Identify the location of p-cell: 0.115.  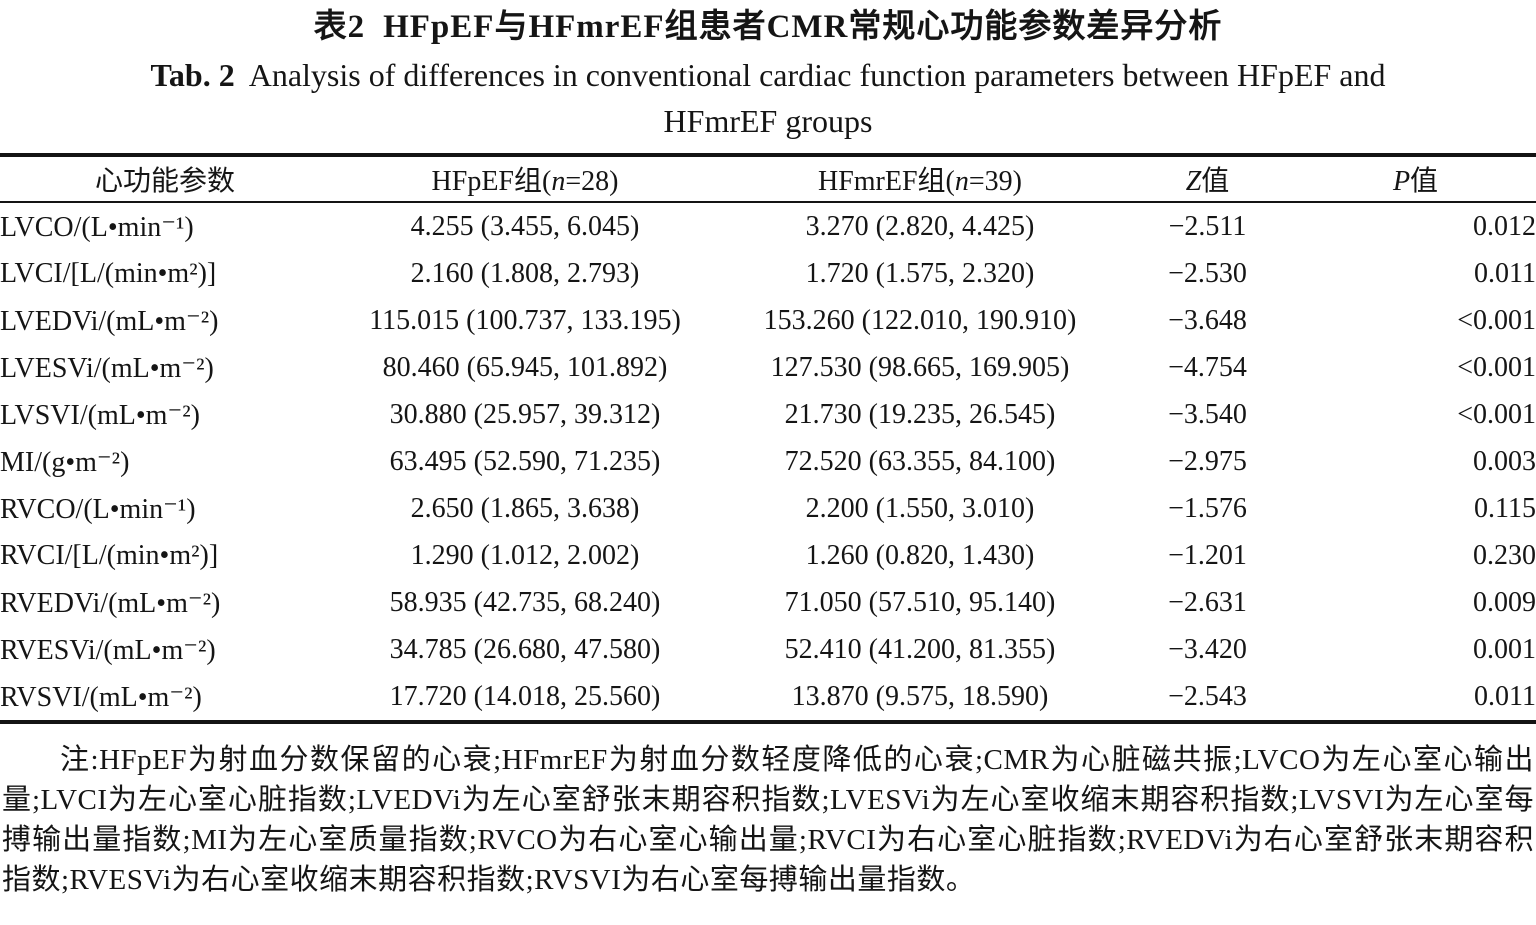
(1505, 508).